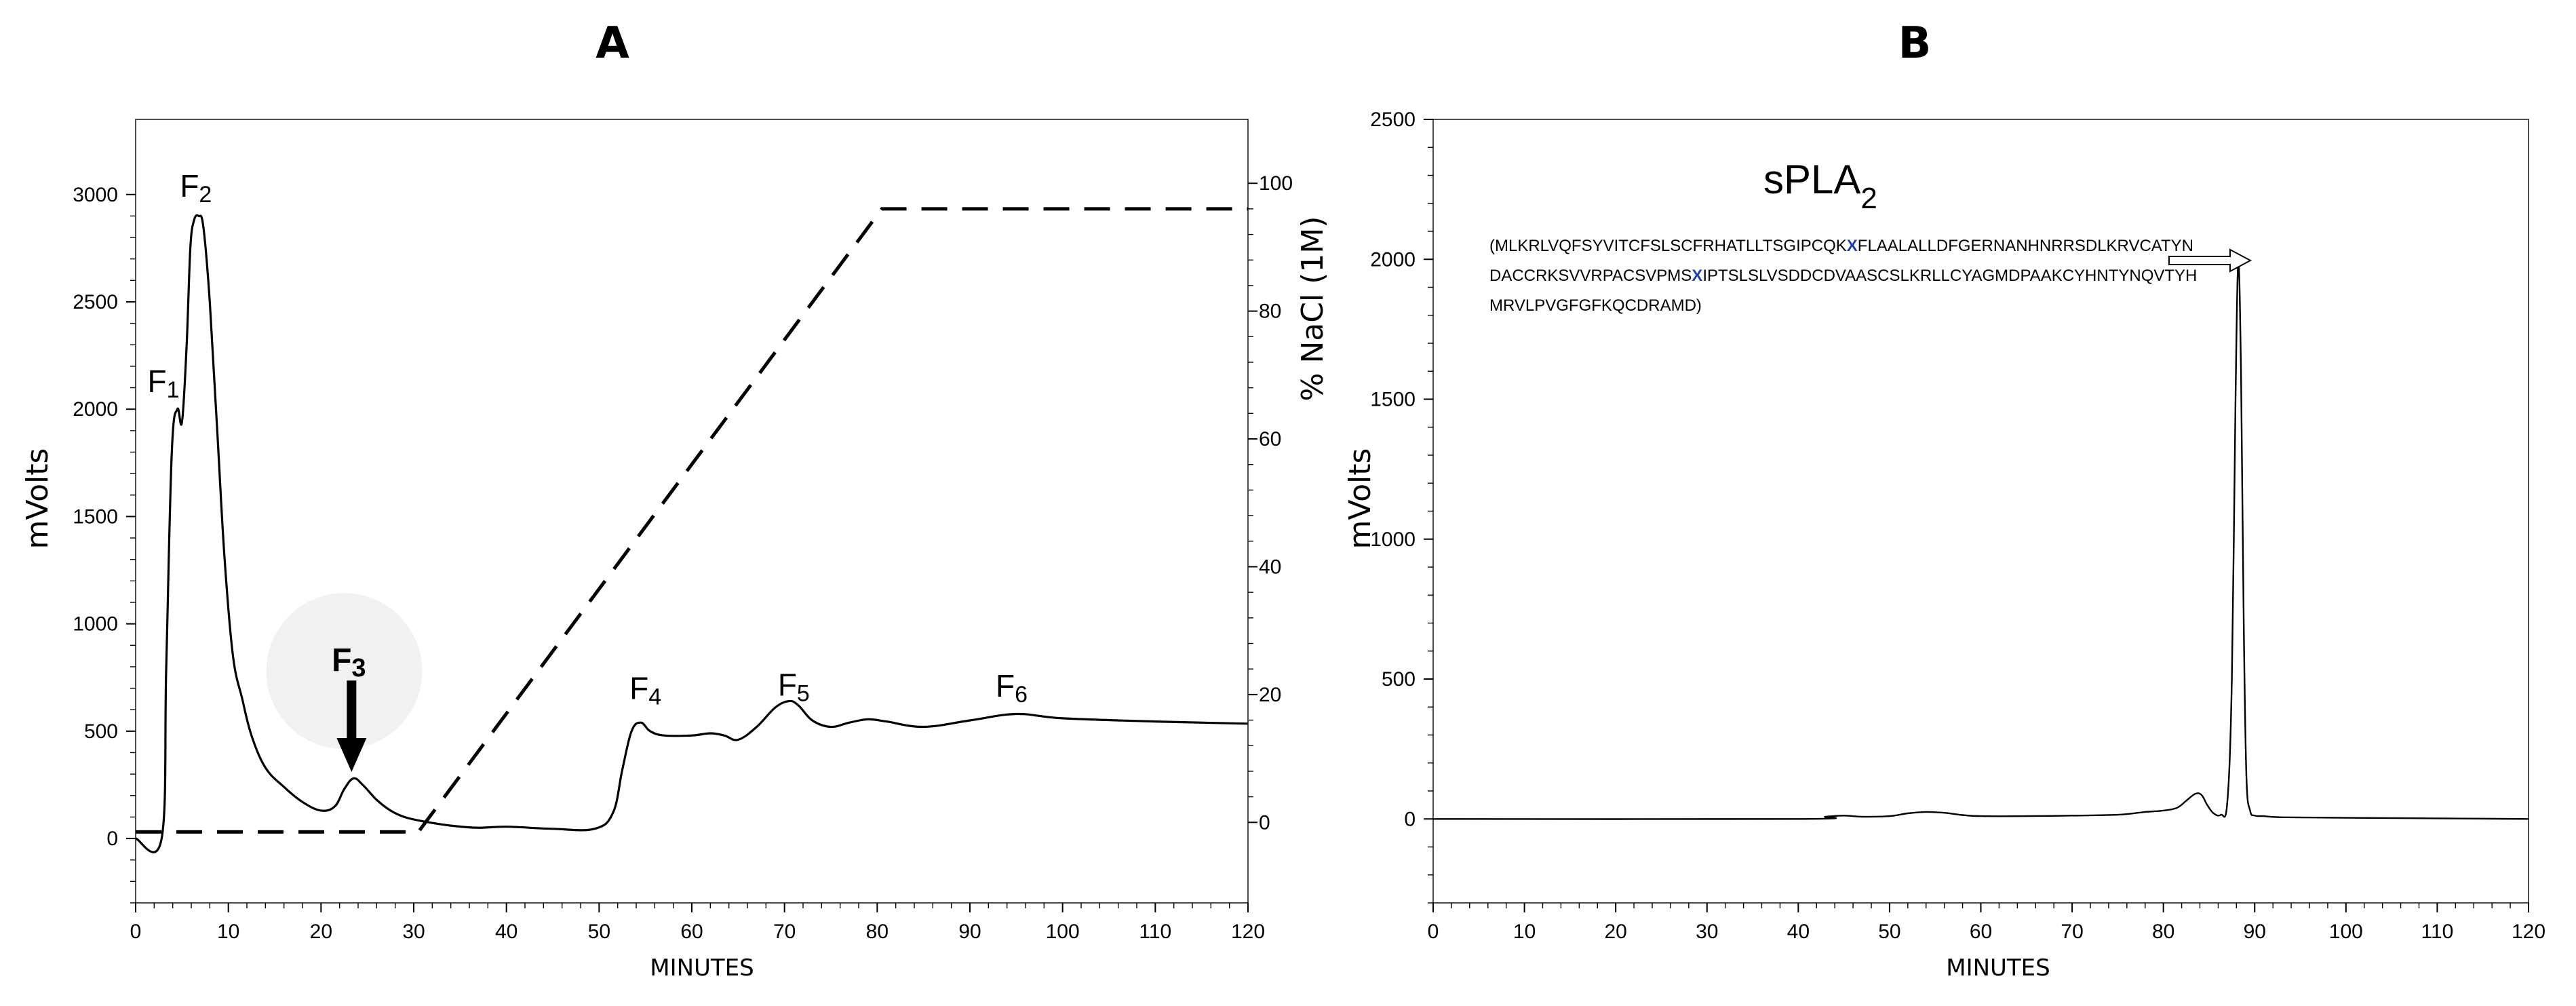 This screenshot has width=2576, height=1006. What do you see at coordinates (1264, 822) in the screenshot?
I see `a-y2-tick-label: 0` at bounding box center [1264, 822].